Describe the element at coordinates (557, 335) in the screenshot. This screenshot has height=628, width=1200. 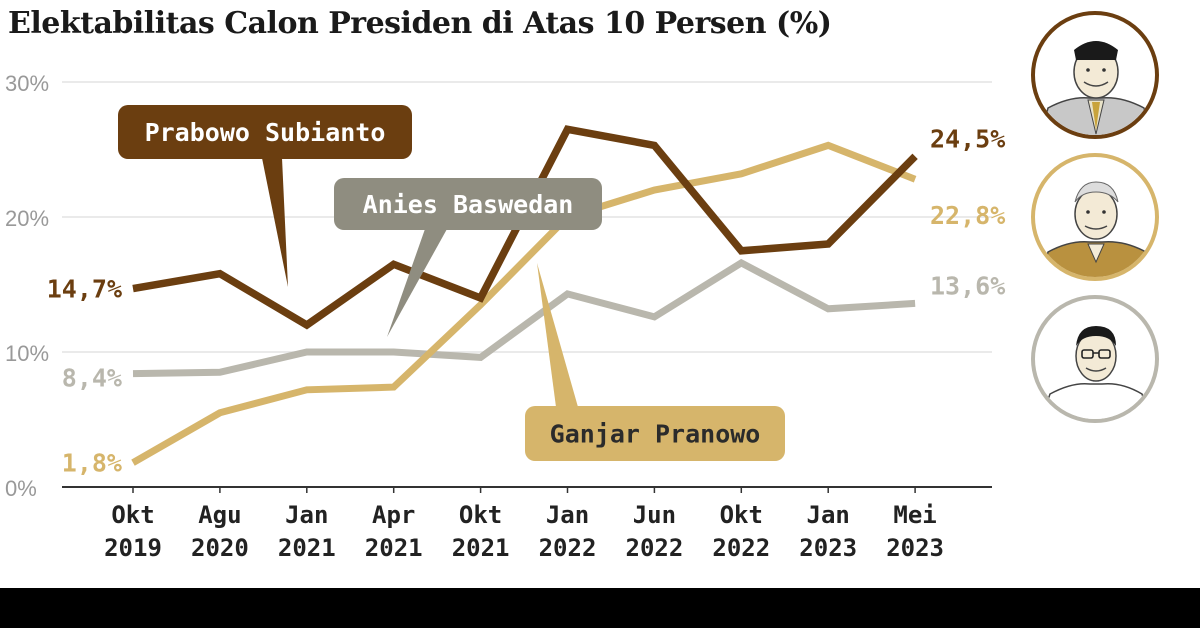
I see `ganjar-callout-pointer` at that location.